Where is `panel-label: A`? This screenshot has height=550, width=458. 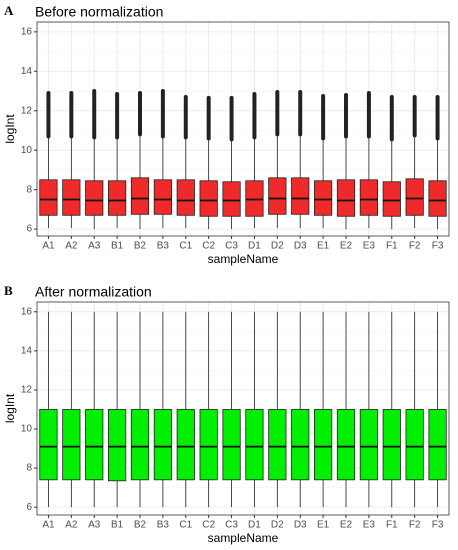
panel-label: A is located at coordinates (9, 10).